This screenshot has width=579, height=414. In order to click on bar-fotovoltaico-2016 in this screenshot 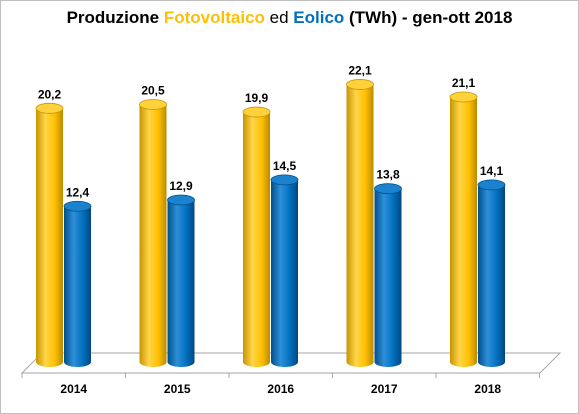, I will do `click(256, 236)`.